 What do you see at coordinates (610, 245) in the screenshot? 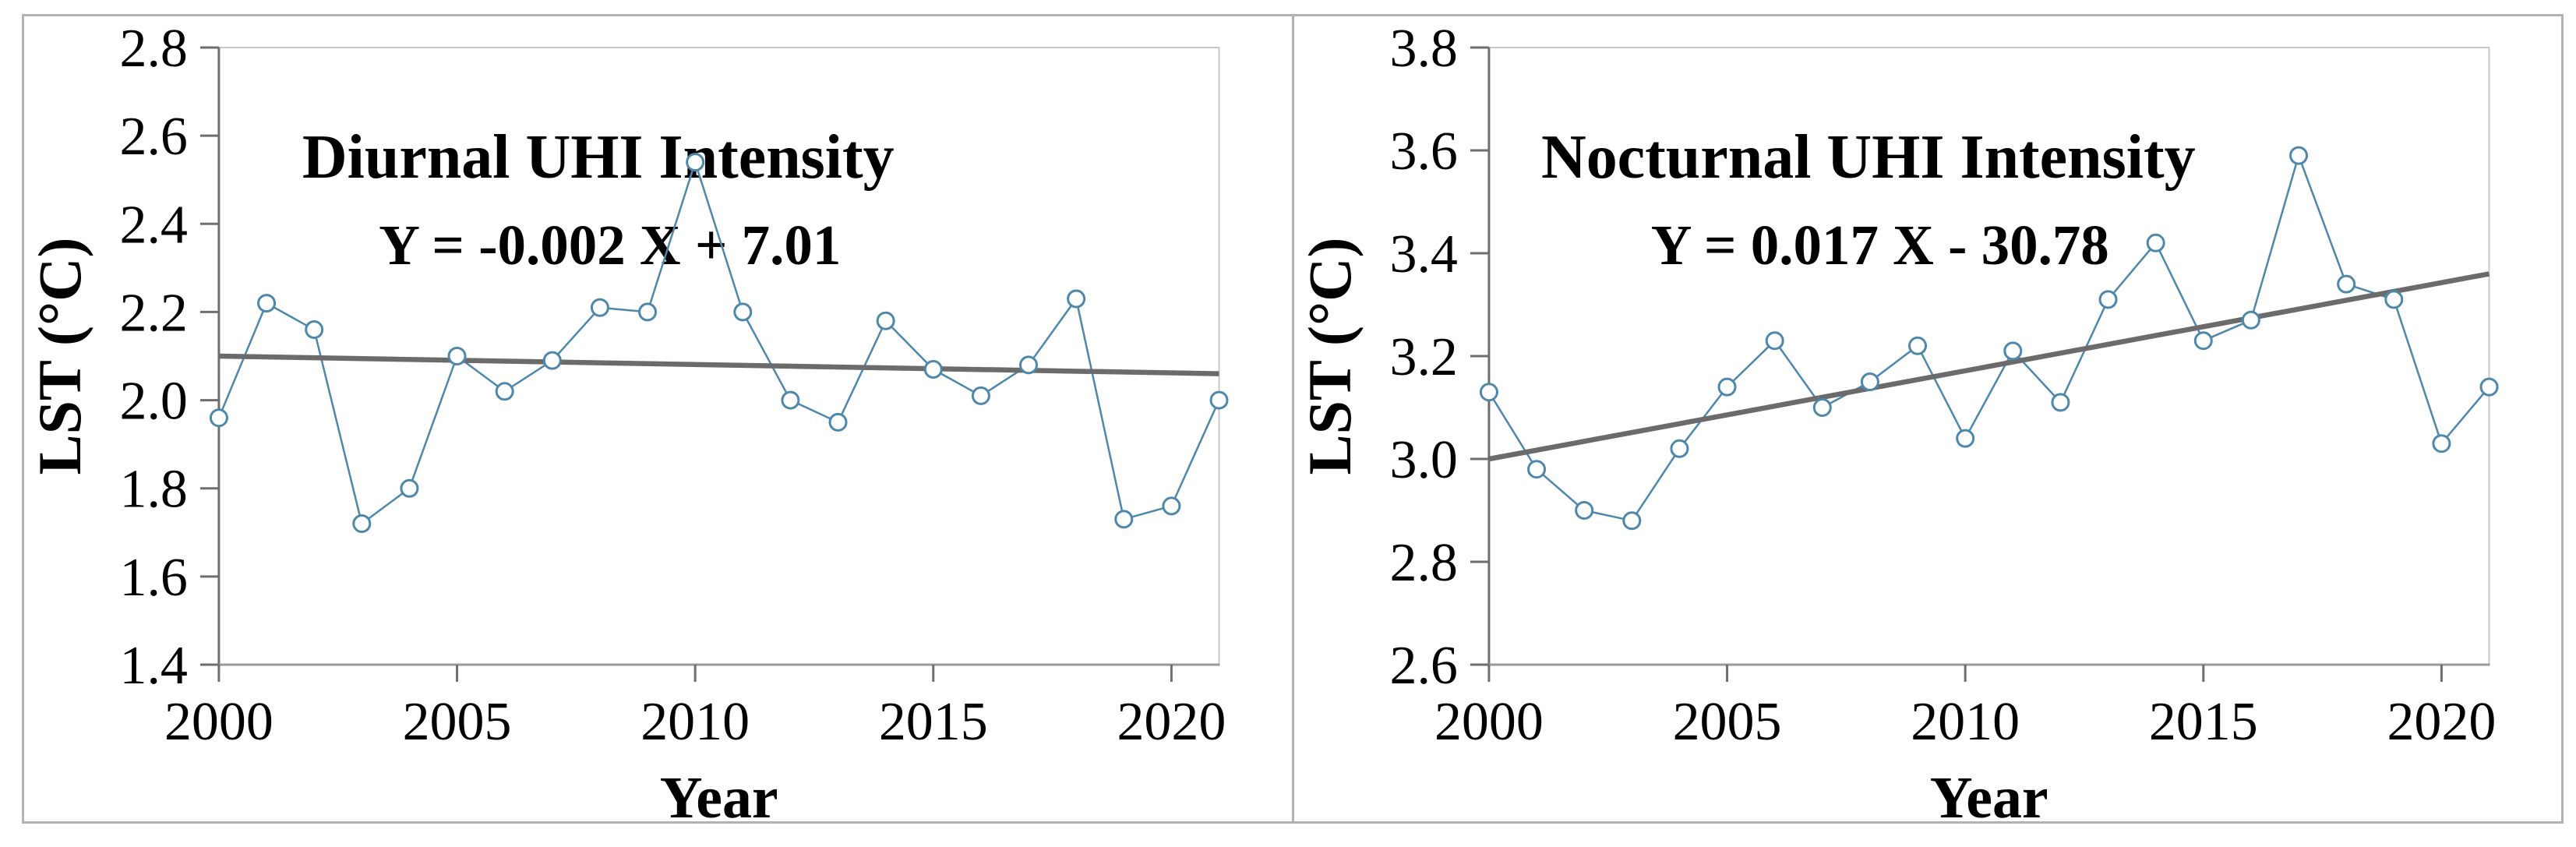
I see `trend-equation: Y = -0.002 X + 7.01` at bounding box center [610, 245].